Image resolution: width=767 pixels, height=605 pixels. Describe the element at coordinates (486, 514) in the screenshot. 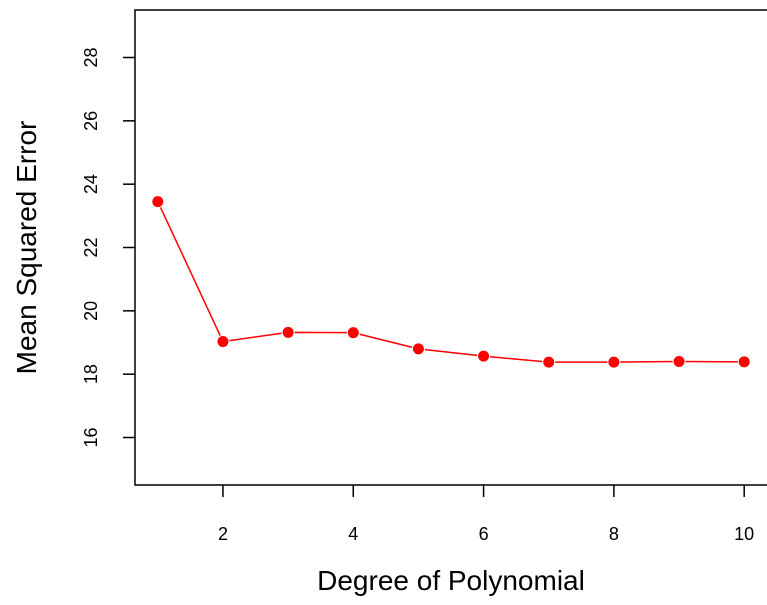

I see `x-axis: 2 4 6 8 10` at that location.